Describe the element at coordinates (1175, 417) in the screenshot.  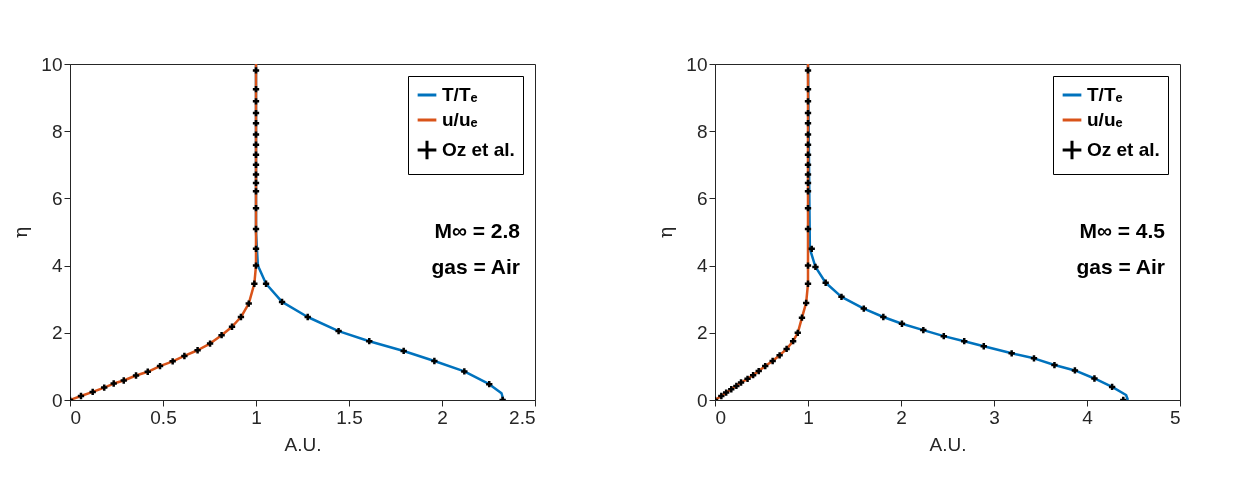
I see `x-tick-label: 5` at that location.